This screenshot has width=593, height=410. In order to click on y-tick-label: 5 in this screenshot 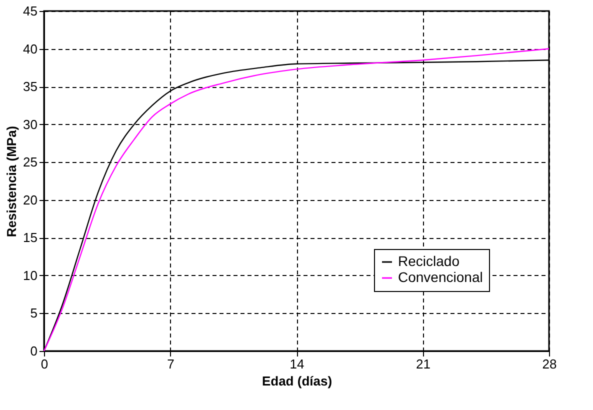, I will do `click(34, 313)`.